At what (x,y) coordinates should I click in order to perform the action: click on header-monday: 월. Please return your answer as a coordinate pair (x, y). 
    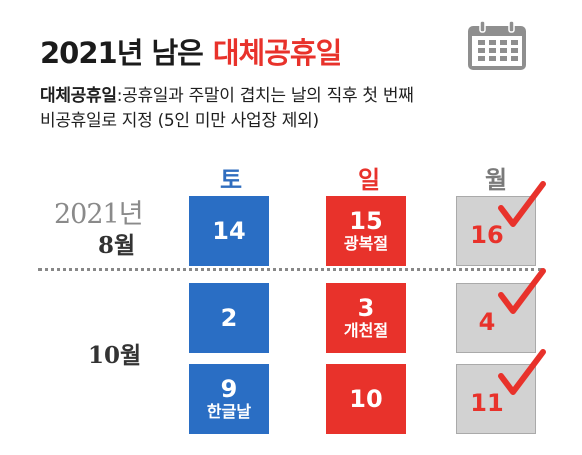
    Looking at the image, I should click on (496, 180).